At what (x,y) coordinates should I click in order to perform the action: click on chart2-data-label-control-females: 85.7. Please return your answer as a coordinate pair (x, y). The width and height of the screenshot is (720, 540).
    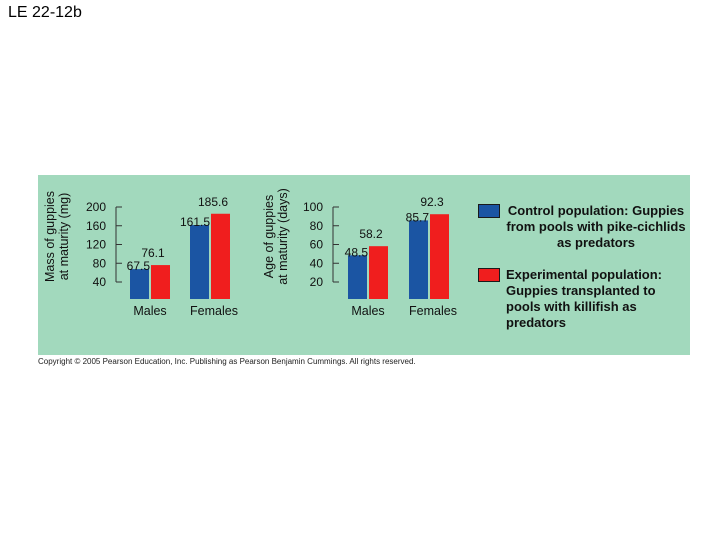
    Looking at the image, I should click on (418, 217).